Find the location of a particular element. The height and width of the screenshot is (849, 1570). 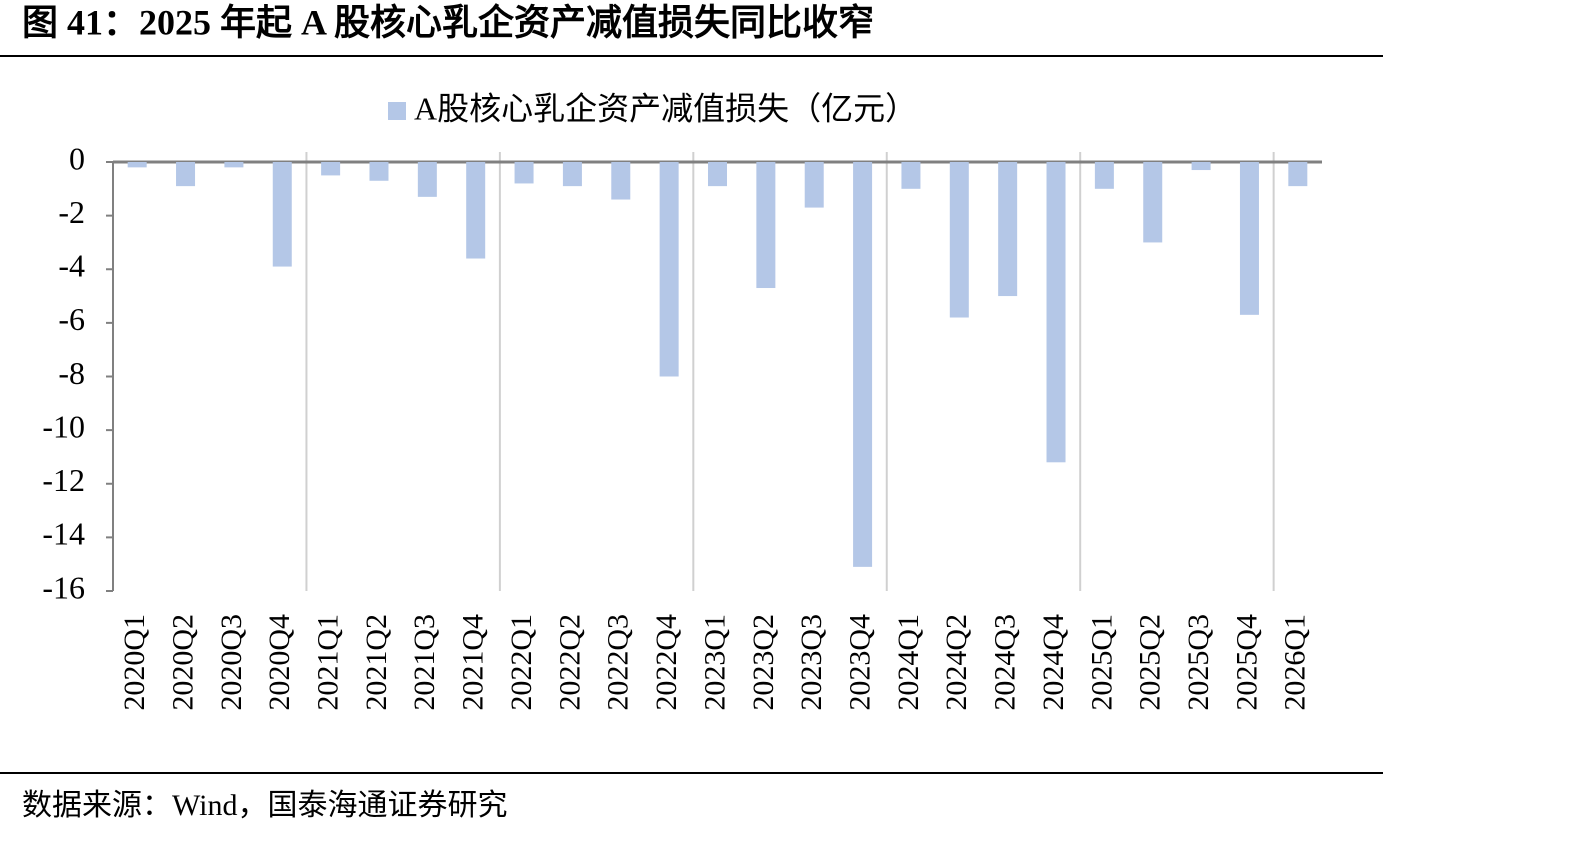

x-tick-label: 2021Q3 is located at coordinates (424, 662).